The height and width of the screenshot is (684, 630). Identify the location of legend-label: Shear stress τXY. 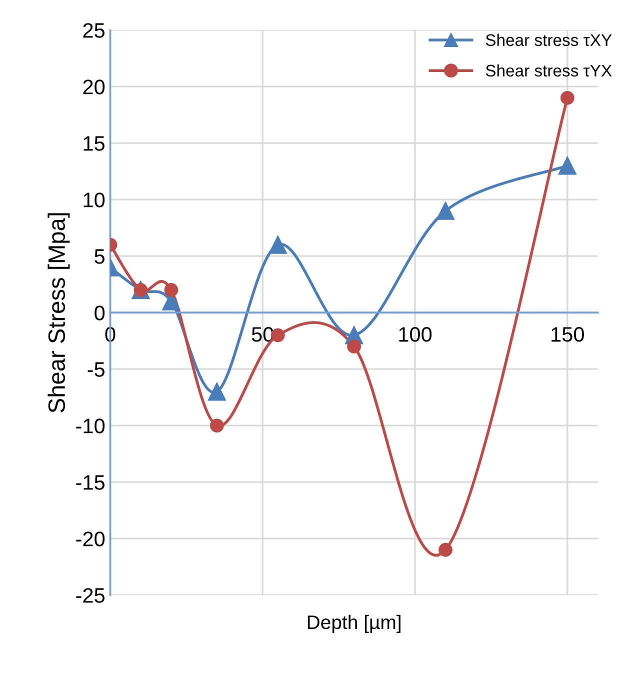
(549, 40).